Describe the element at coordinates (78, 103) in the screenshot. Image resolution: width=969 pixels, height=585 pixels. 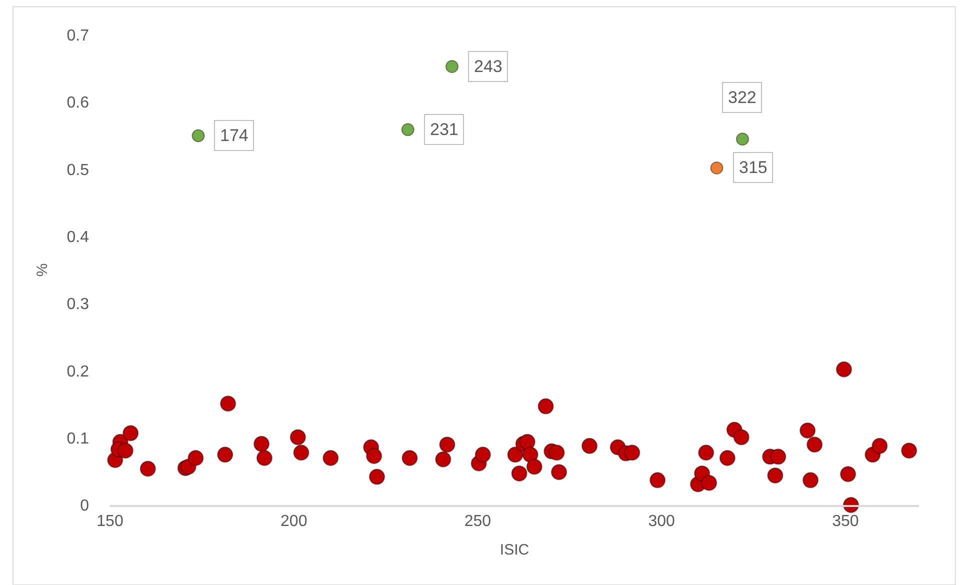
I see `y-tick-label: 0.6` at that location.